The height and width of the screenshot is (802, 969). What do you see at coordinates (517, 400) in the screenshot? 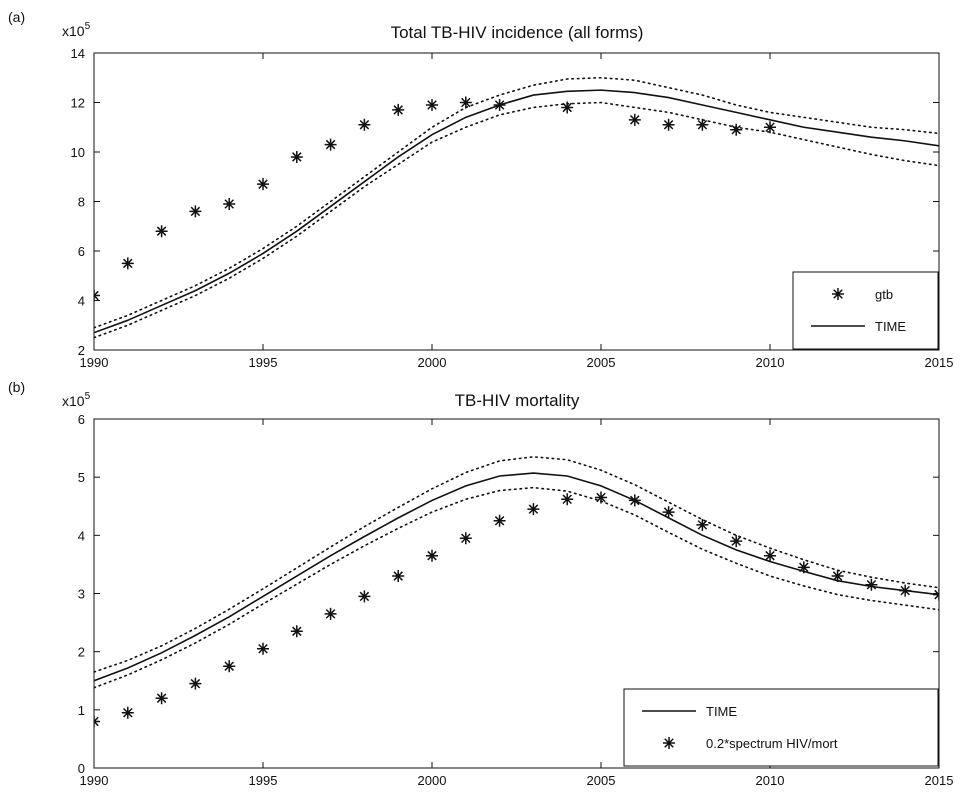
I see `chart-title: TB-HIV mortality` at bounding box center [517, 400].